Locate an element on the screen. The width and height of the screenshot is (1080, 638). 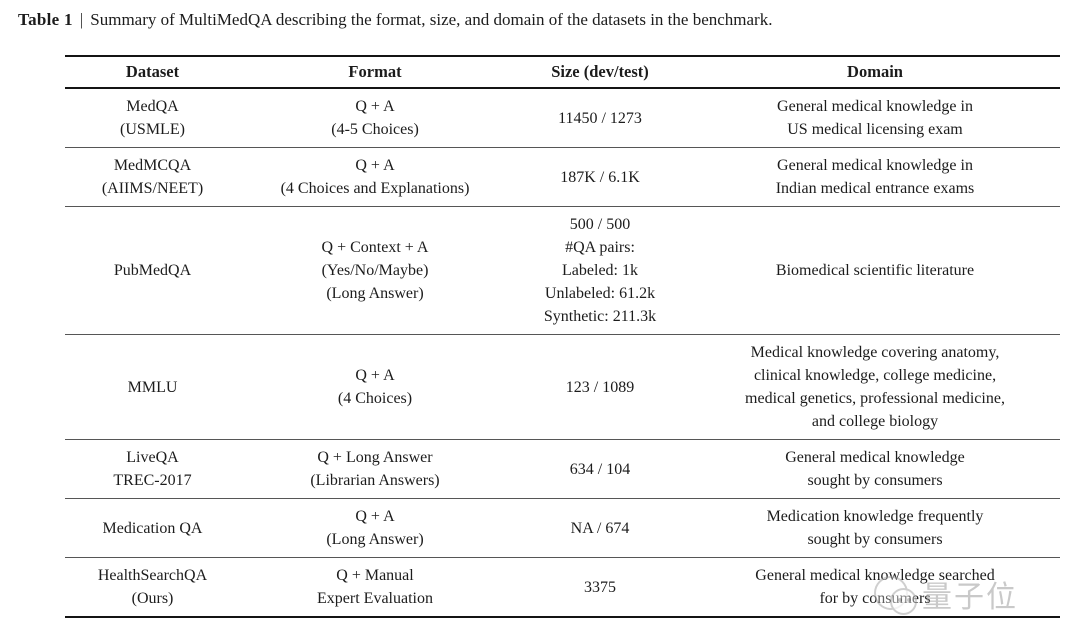
format-line: (Yes/No/Maybe) is located at coordinates (375, 270).